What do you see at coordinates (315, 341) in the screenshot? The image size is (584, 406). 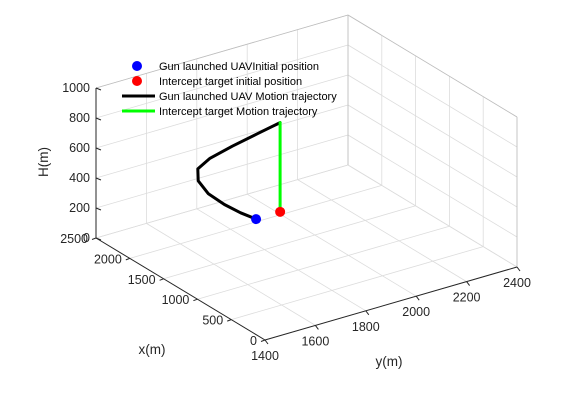 I see `y-tick-label: 1600` at bounding box center [315, 341].